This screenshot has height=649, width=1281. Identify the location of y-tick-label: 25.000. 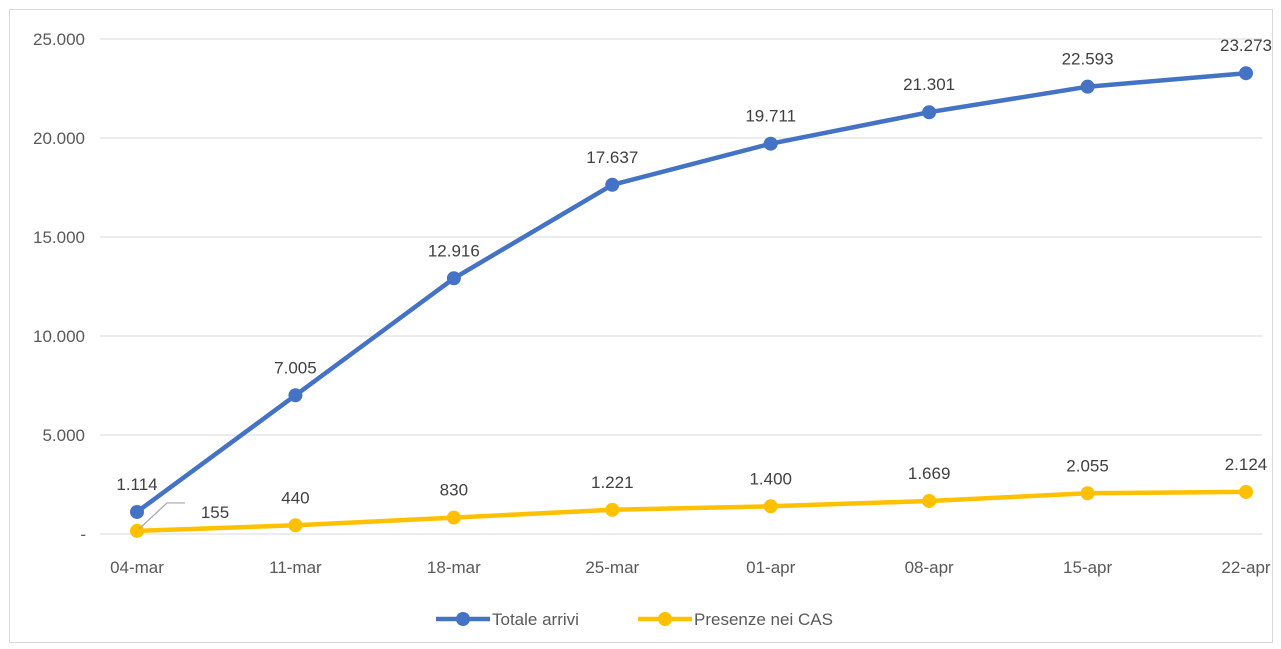
(59, 39).